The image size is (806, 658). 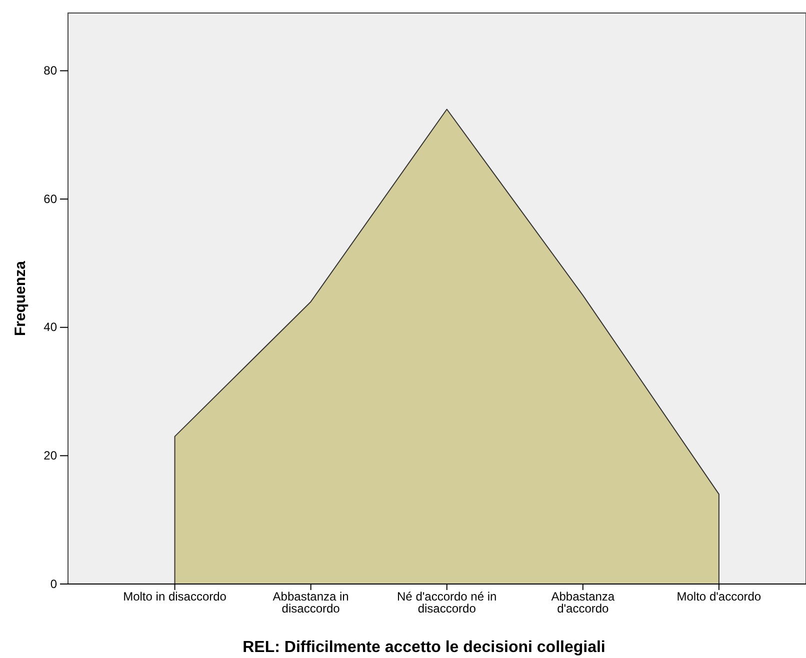 What do you see at coordinates (447, 603) in the screenshot?
I see `x-tick-label: Né d'accordo né in disaccordo` at bounding box center [447, 603].